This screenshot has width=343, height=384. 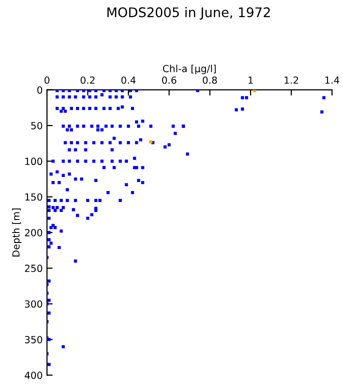 I want to click on x-tick-label: 1.4, so click(x=332, y=80).